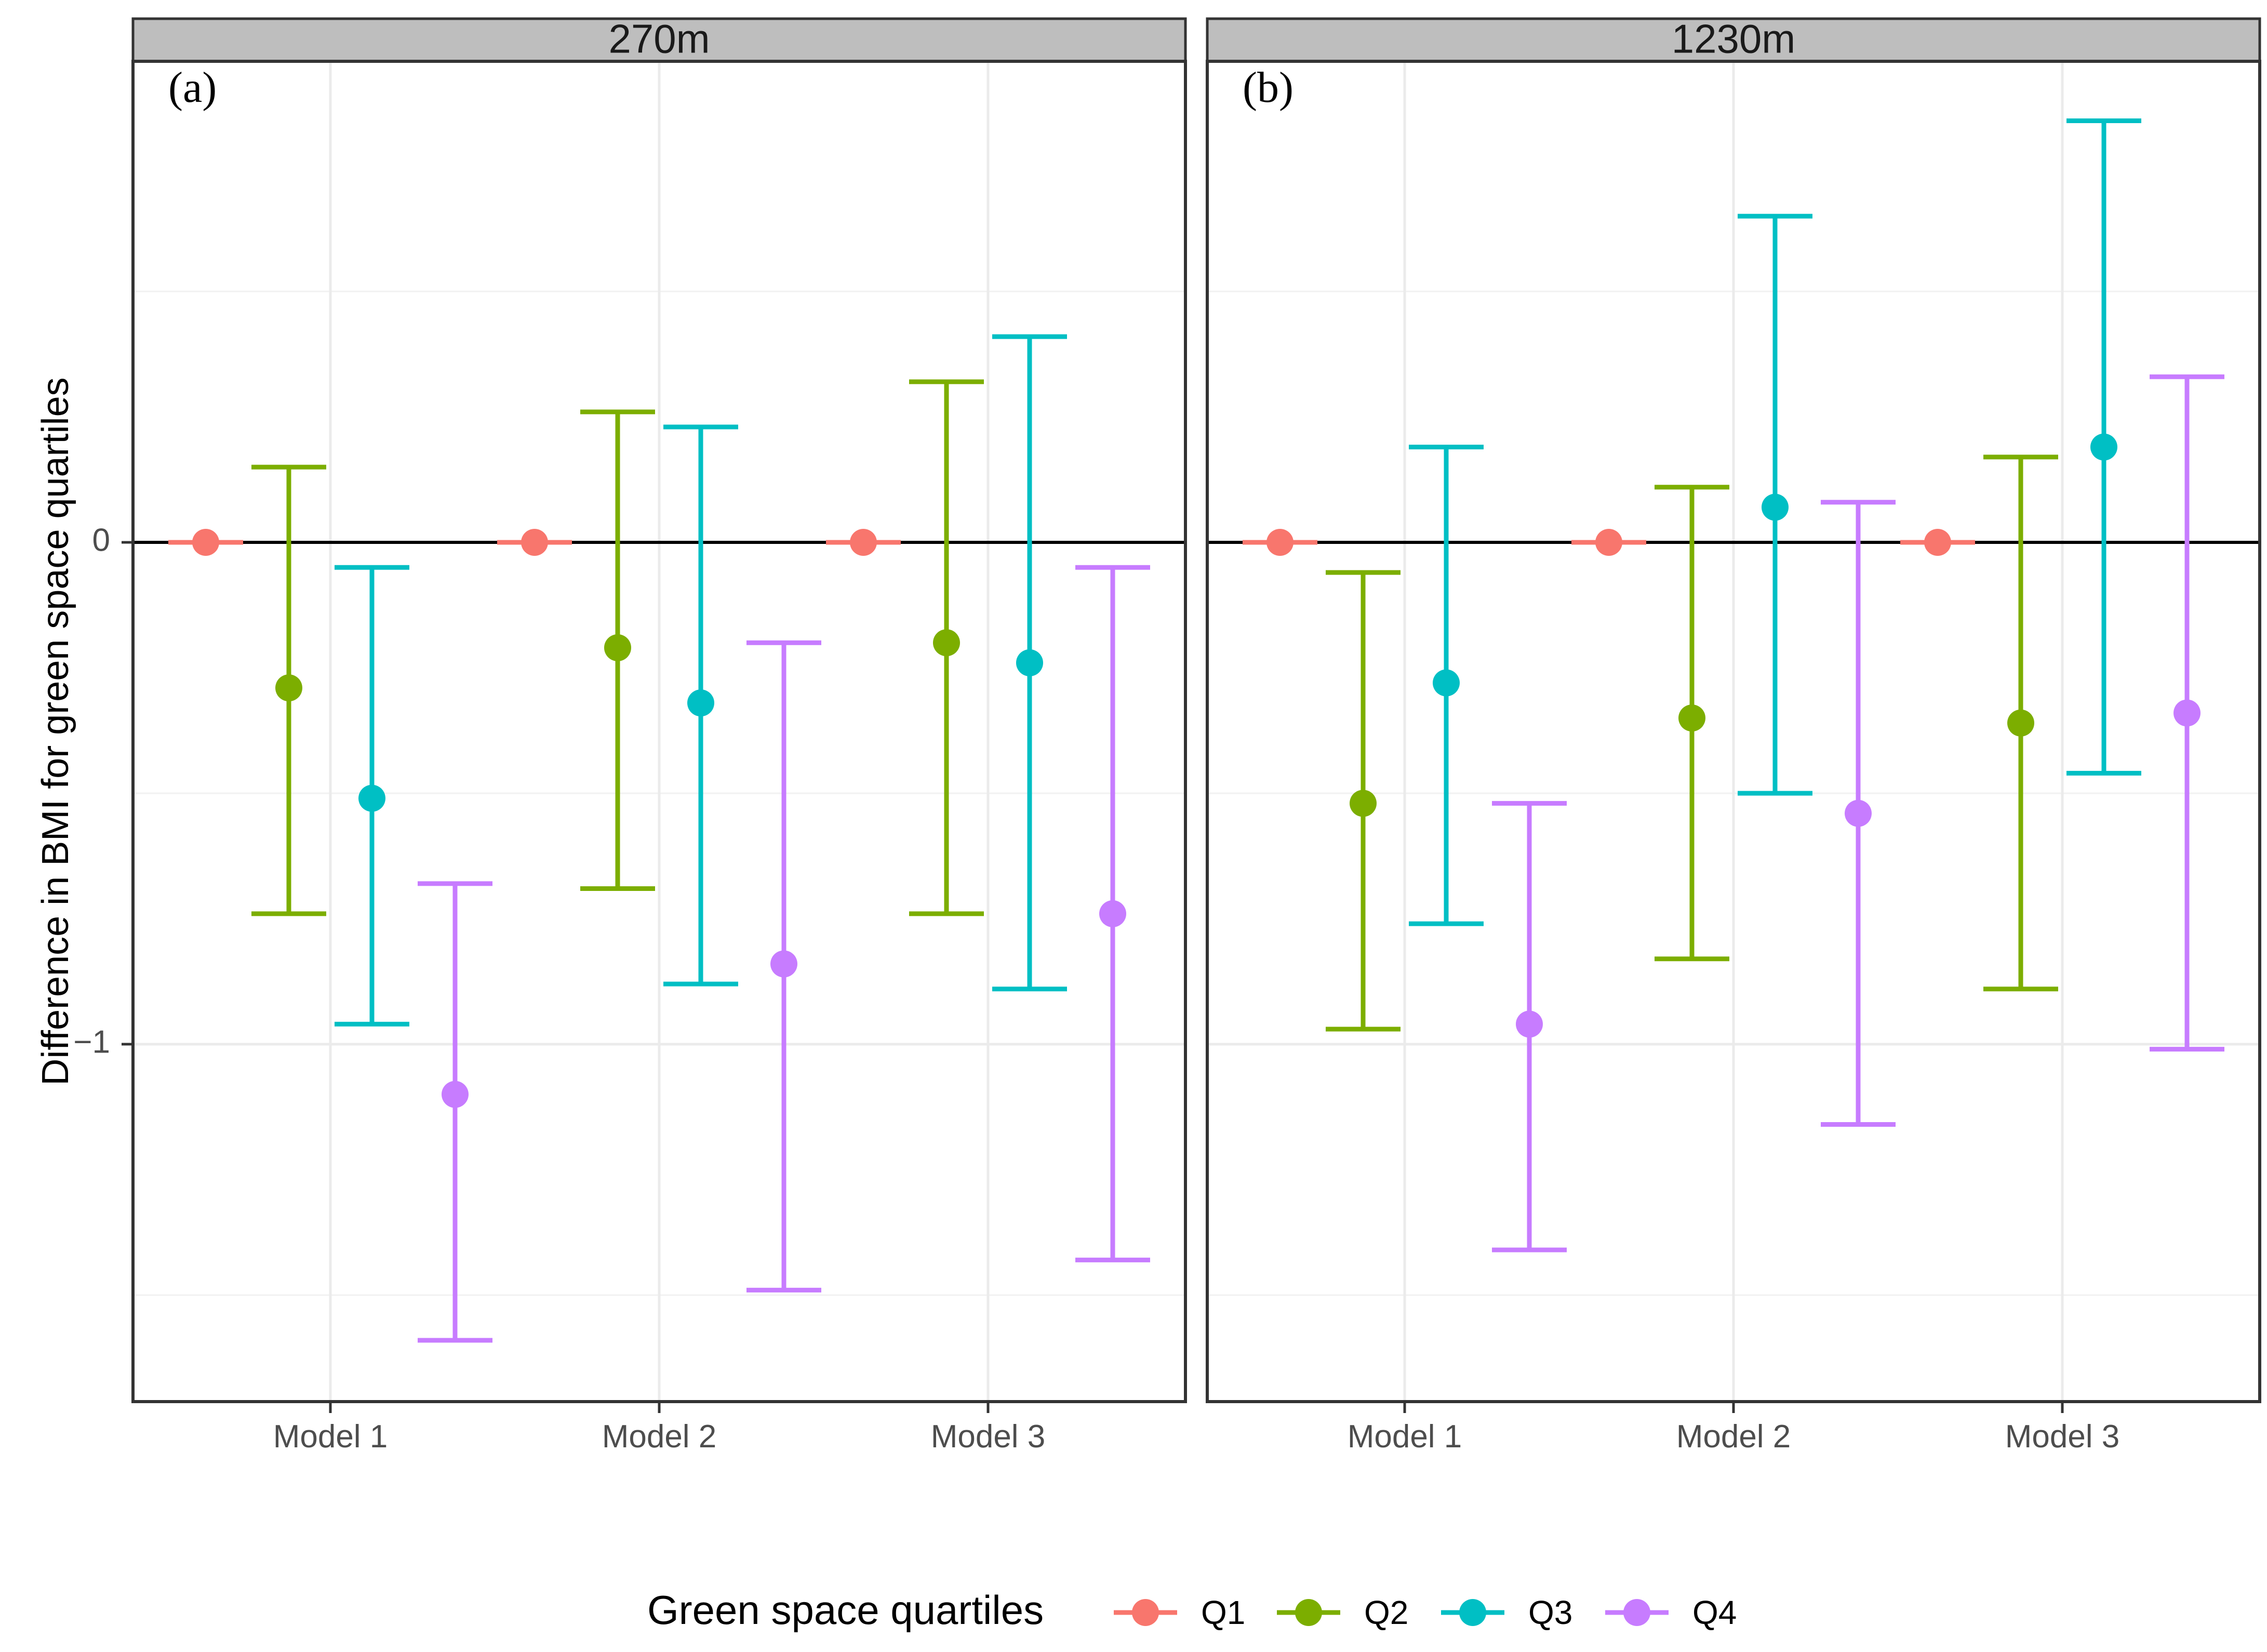  What do you see at coordinates (1386, 1612) in the screenshot?
I see `legend-label-Q2: Q2` at bounding box center [1386, 1612].